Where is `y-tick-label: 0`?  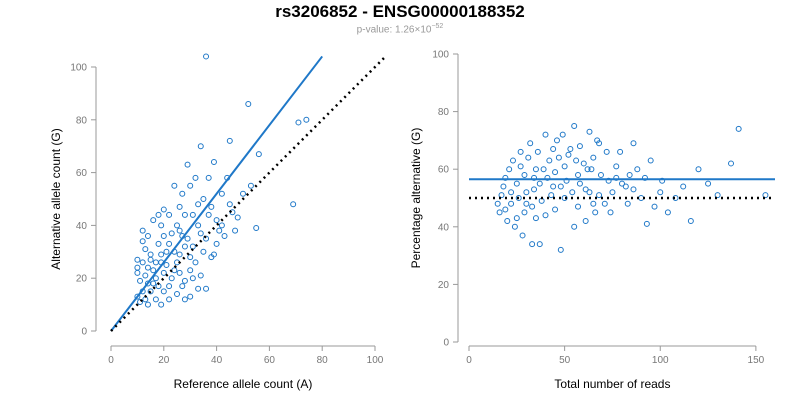 y-tick-label: 0 is located at coordinates (446, 343).